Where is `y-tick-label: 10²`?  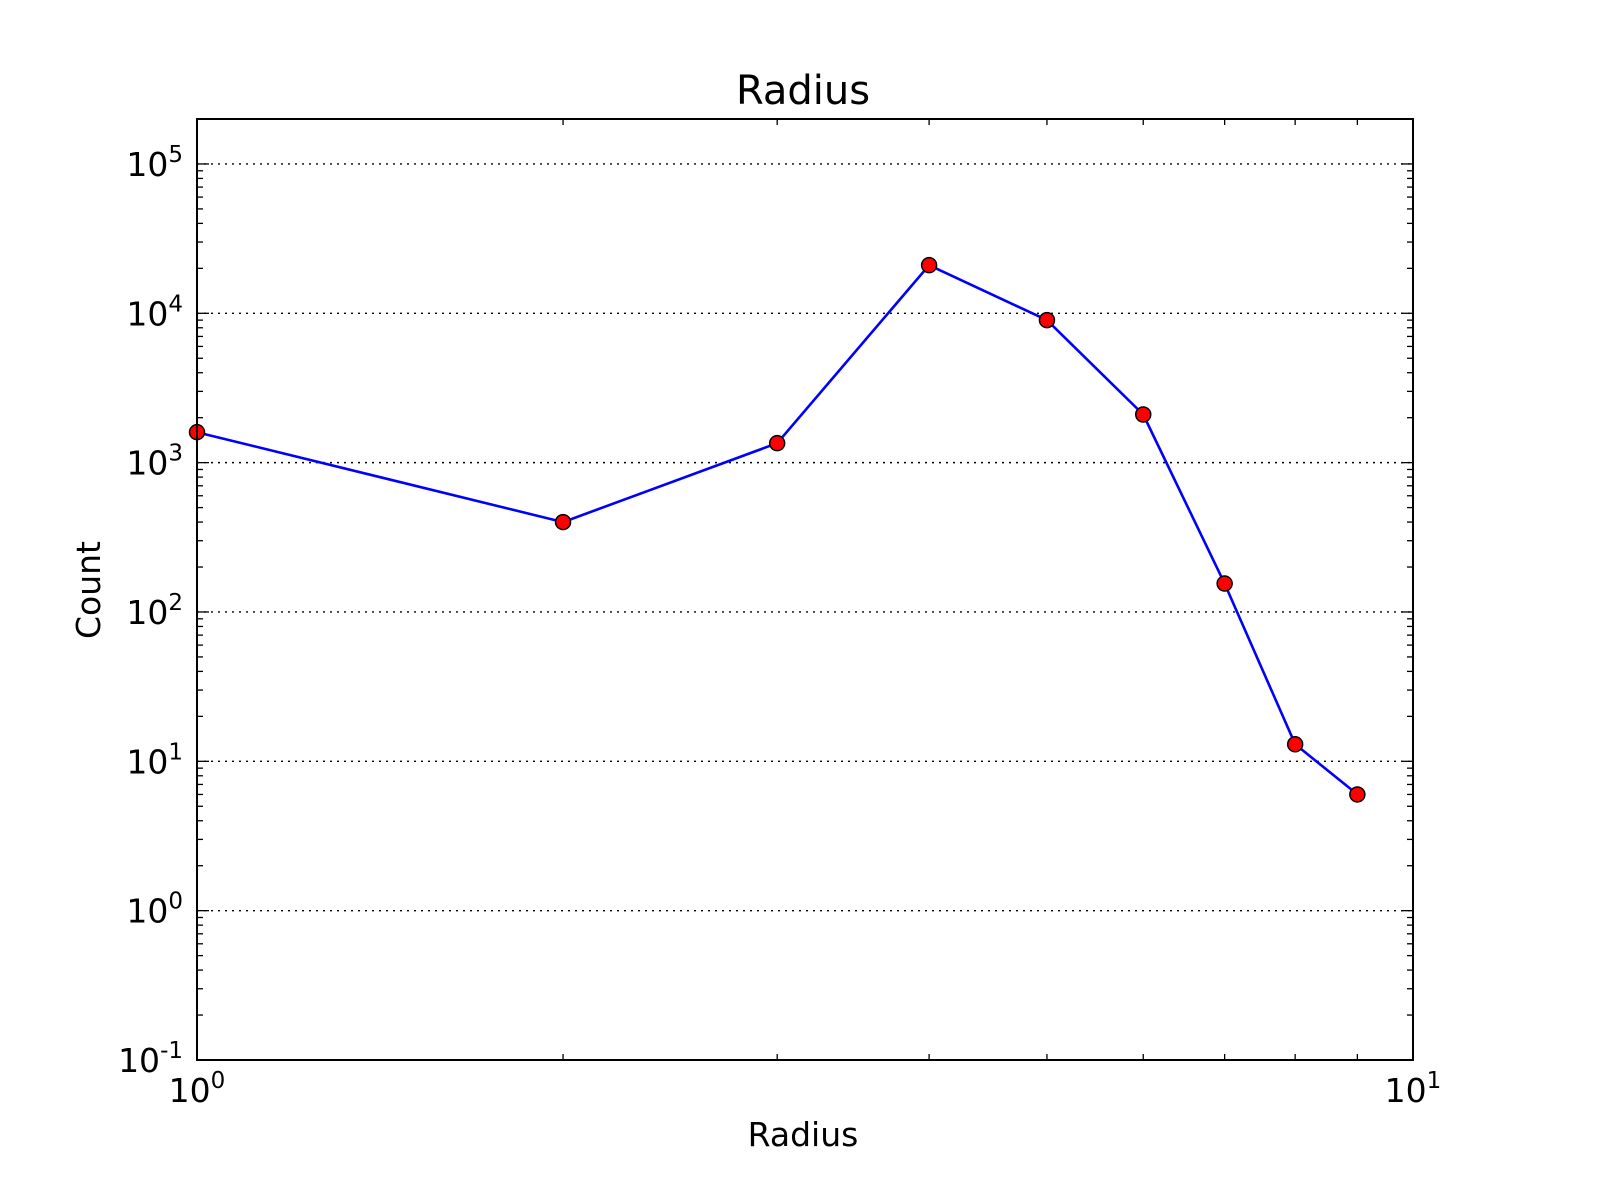 y-tick-label: 10² is located at coordinates (154, 611).